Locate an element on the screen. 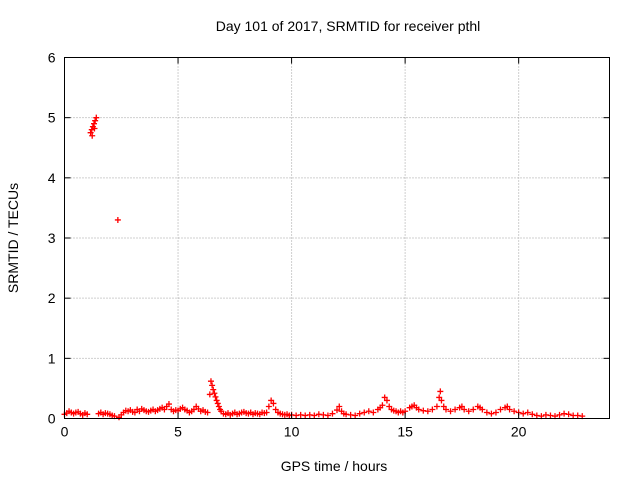  x-tick-label: 15 is located at coordinates (405, 432).